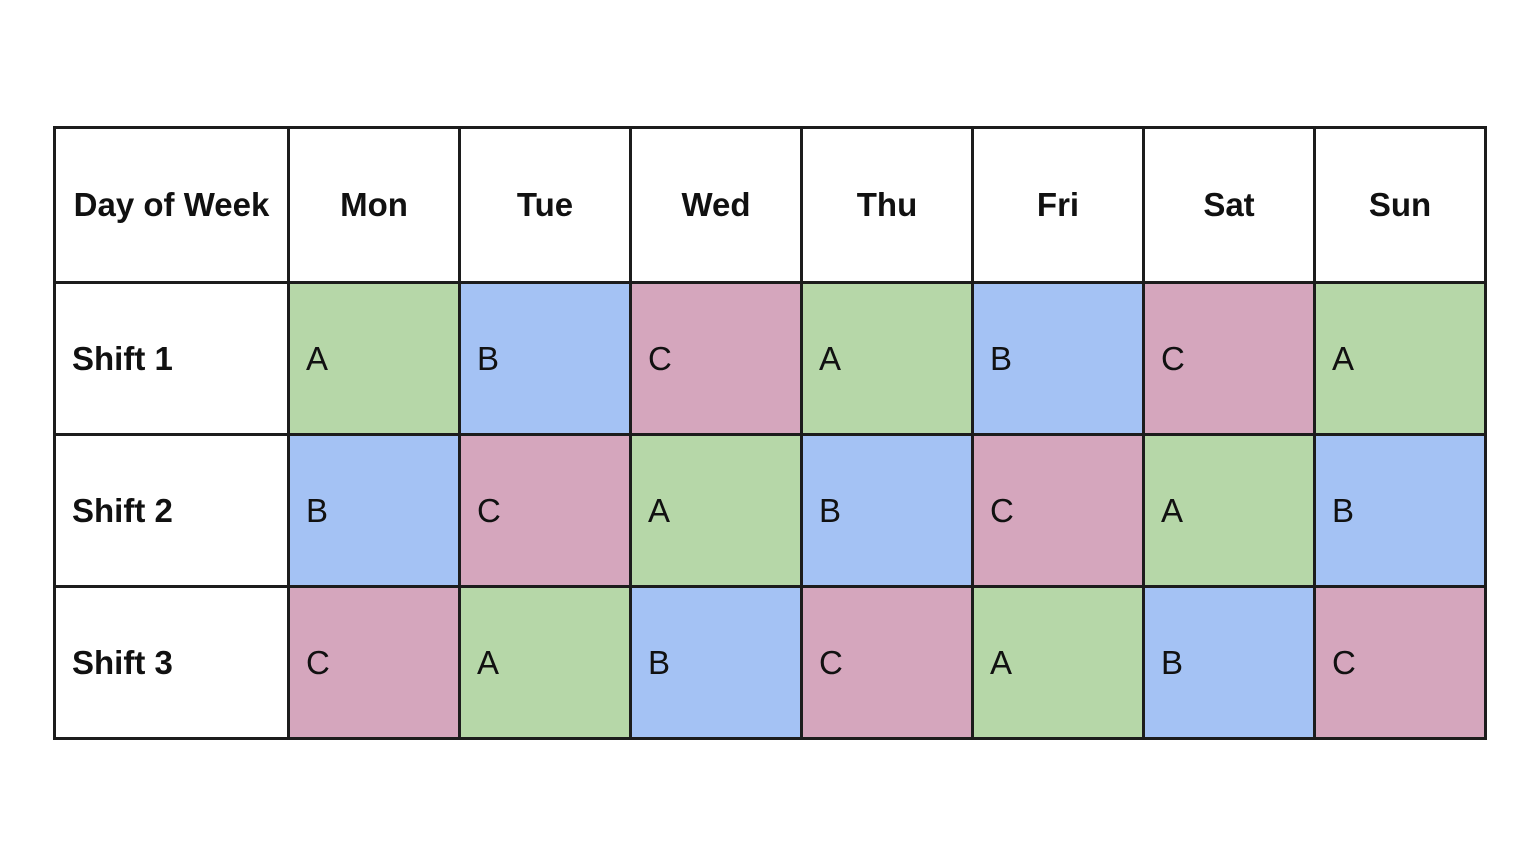 Image resolution: width=1536 pixels, height=864 pixels. Describe the element at coordinates (171, 510) in the screenshot. I see `shift-row-label: Shift 2` at that location.